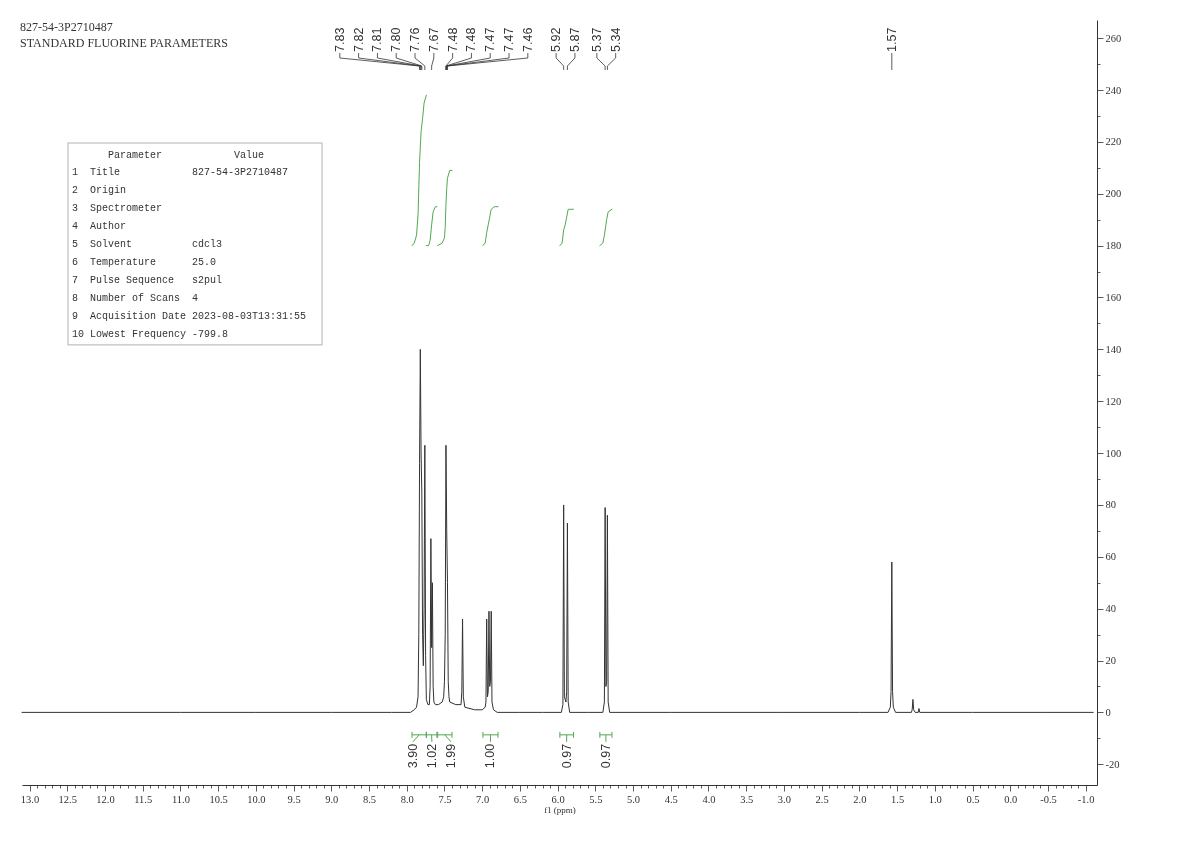 The width and height of the screenshot is (1190, 841). What do you see at coordinates (445, 799) in the screenshot?
I see `x-tick-label: 7.5` at bounding box center [445, 799].